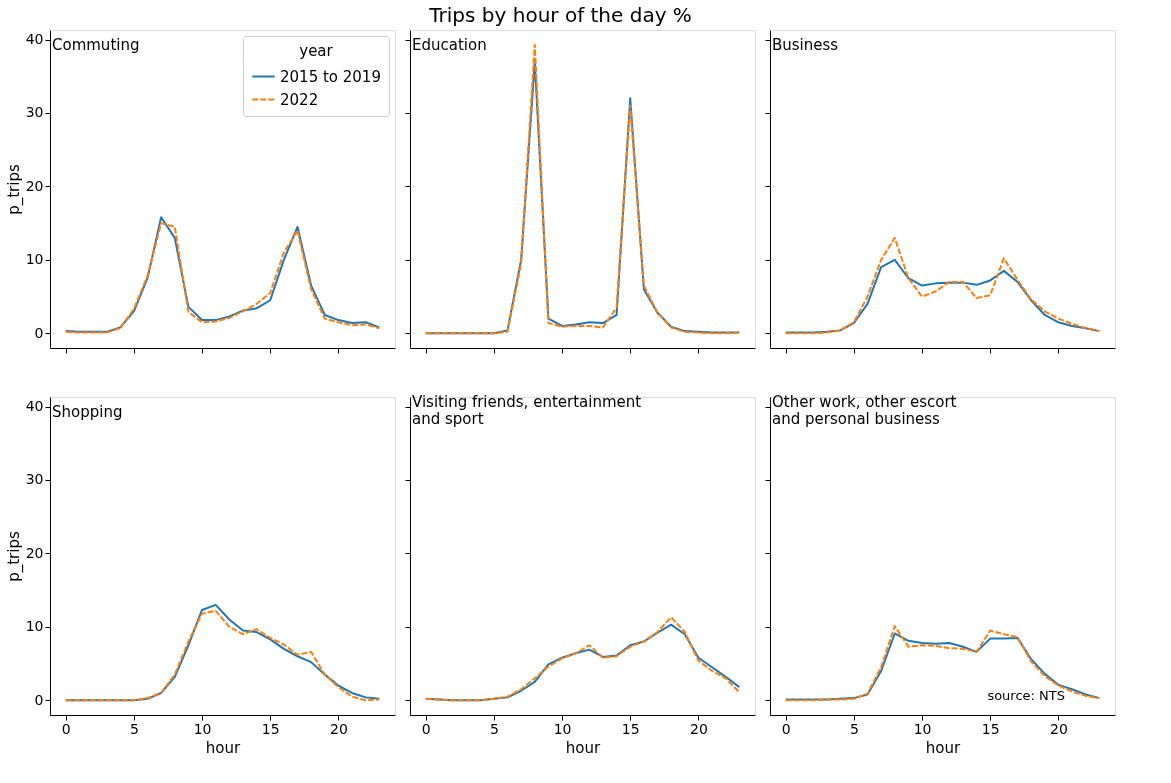  I want to click on chart-title: Other work, other escort and personal business, so click(864, 410).